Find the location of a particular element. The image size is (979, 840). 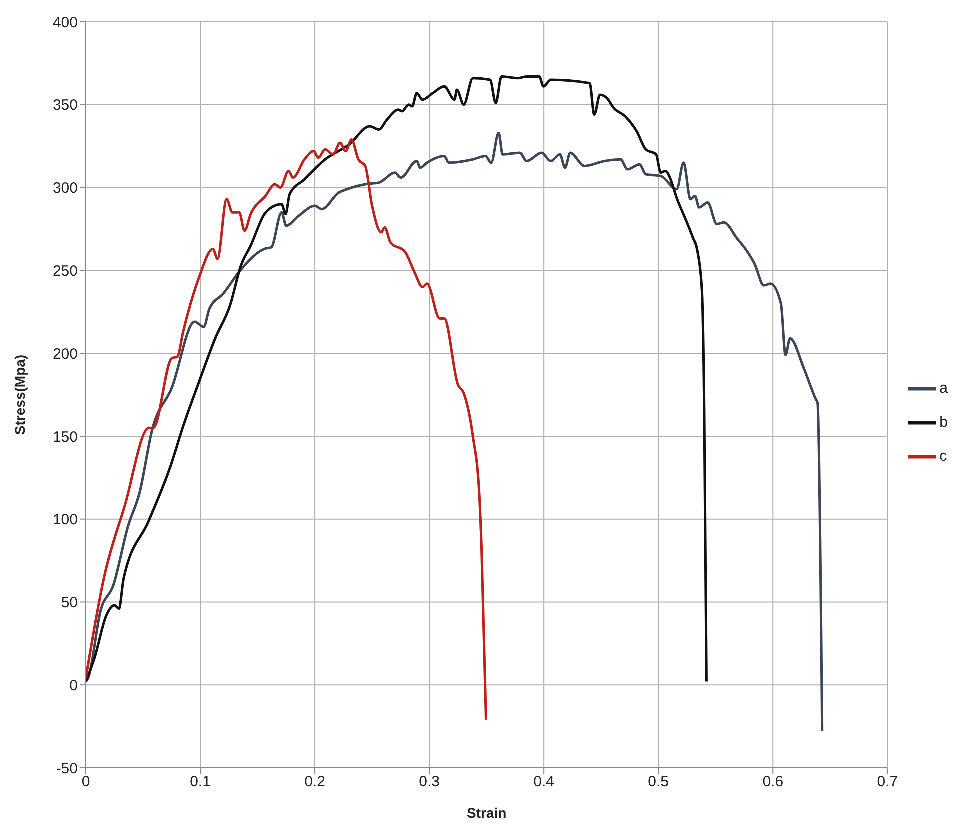

x-tick-label: 0.3 is located at coordinates (429, 782).